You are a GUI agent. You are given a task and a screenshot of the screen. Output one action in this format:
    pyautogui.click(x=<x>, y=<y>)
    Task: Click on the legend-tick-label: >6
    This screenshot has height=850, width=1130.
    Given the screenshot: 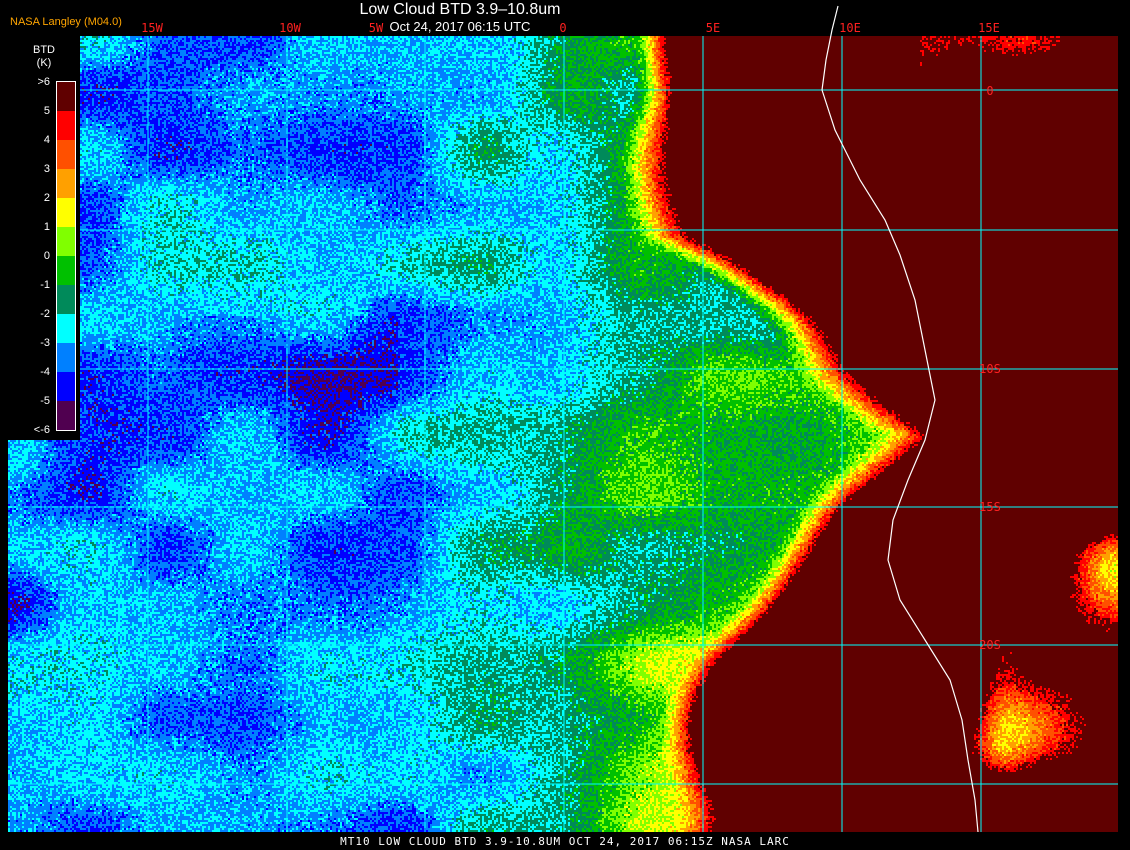 What is the action you would take?
    pyautogui.click(x=43, y=82)
    